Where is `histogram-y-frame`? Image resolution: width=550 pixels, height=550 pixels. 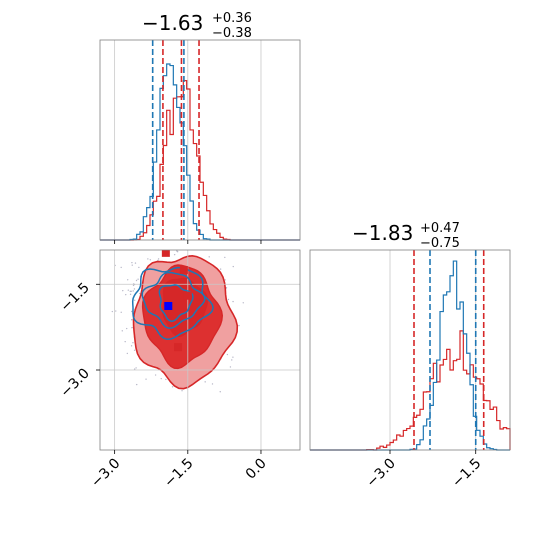 histogram-y-frame is located at coordinates (410, 350).